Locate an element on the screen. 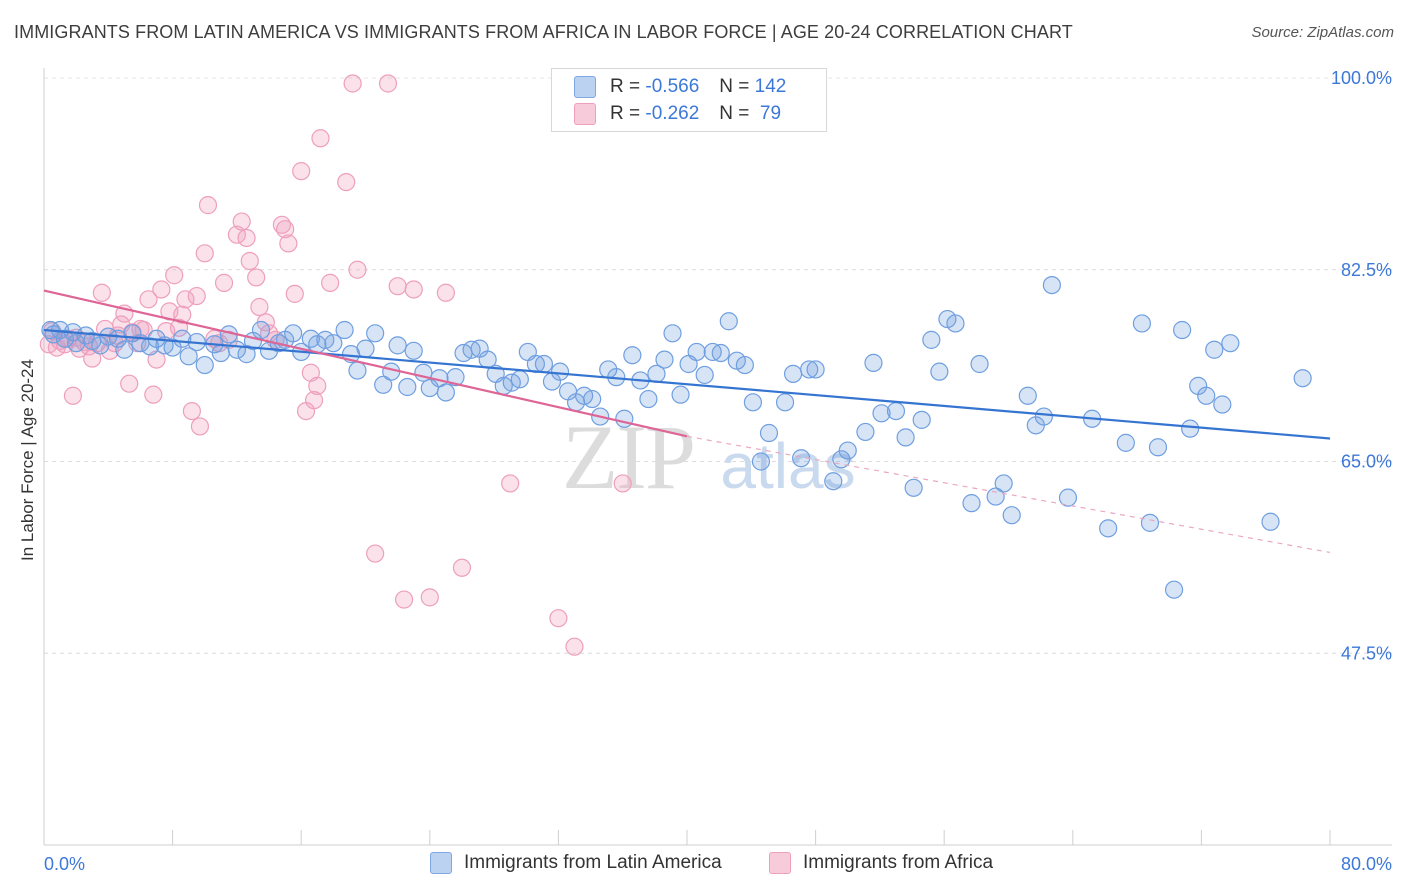 The width and height of the screenshot is (1406, 892). africa-swatch is located at coordinates (780, 863).